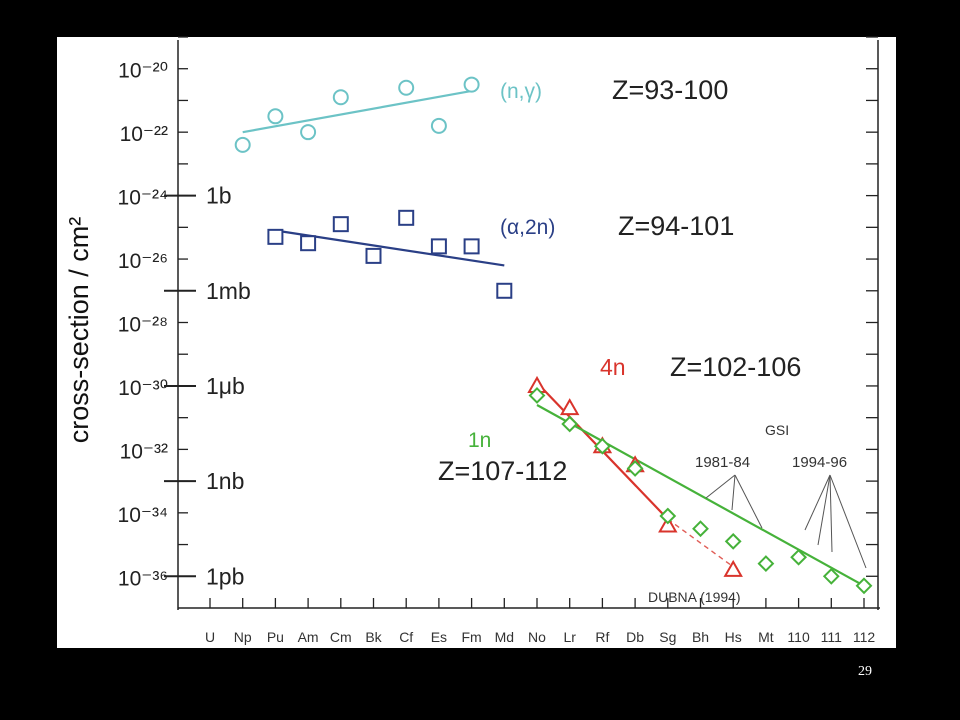  I want to click on y-tick-label: 10⁻³⁶, so click(143, 578).